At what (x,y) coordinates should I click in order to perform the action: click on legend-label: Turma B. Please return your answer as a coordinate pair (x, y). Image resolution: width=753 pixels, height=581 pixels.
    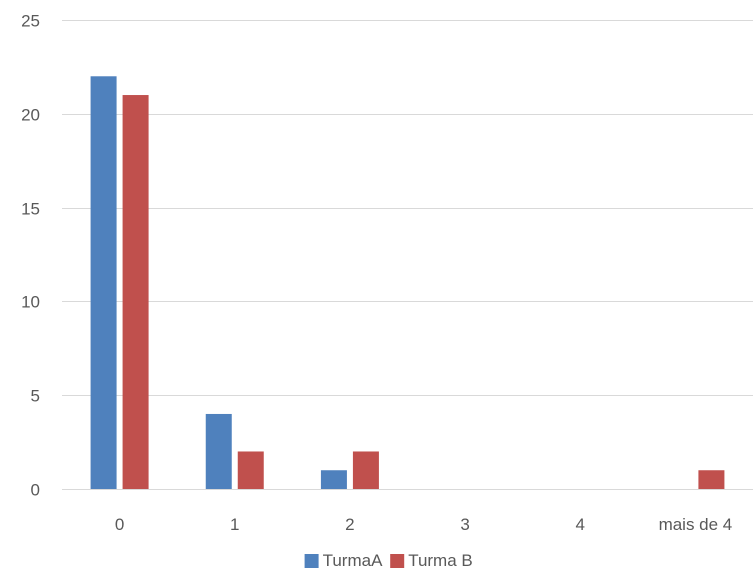
    Looking at the image, I should click on (440, 560).